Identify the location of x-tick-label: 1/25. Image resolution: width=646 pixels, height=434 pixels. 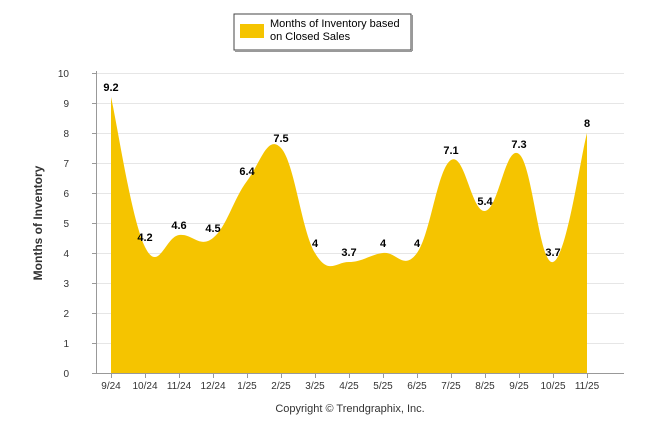
(247, 386).